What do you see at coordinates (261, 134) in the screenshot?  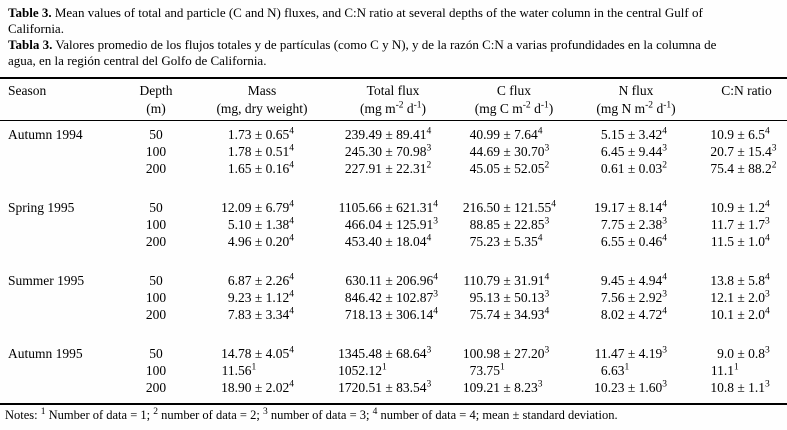 I see `mass-cell: 1.73 ± 0.654` at bounding box center [261, 134].